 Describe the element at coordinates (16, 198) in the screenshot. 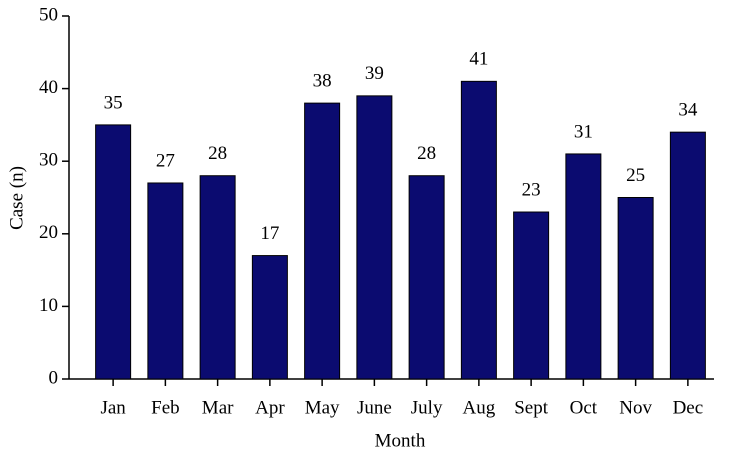

I see `y-axis-label: Case (n)` at that location.